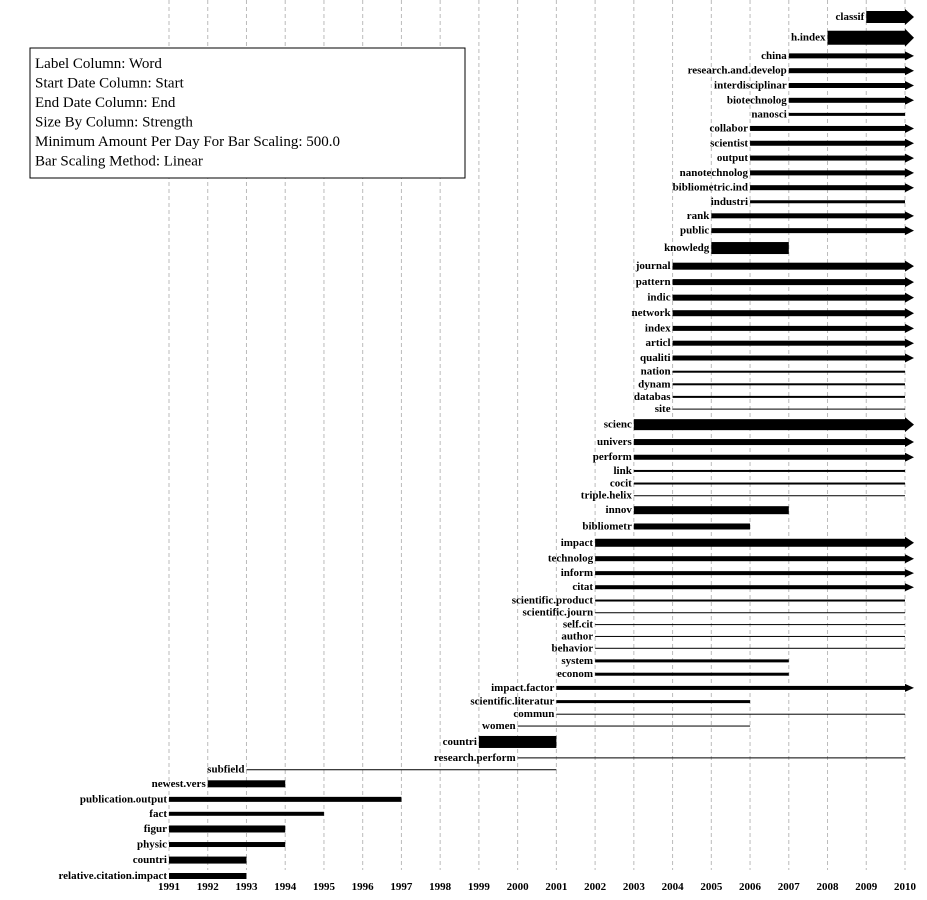  Describe the element at coordinates (656, 372) in the screenshot. I see `bar-label: nation` at that location.